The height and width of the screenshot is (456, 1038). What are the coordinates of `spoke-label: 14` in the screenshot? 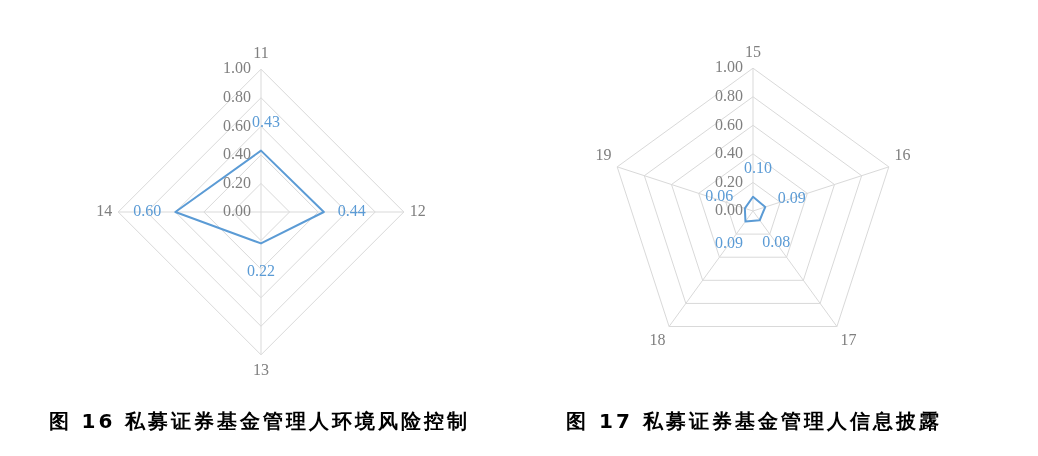 It's located at (104, 211).